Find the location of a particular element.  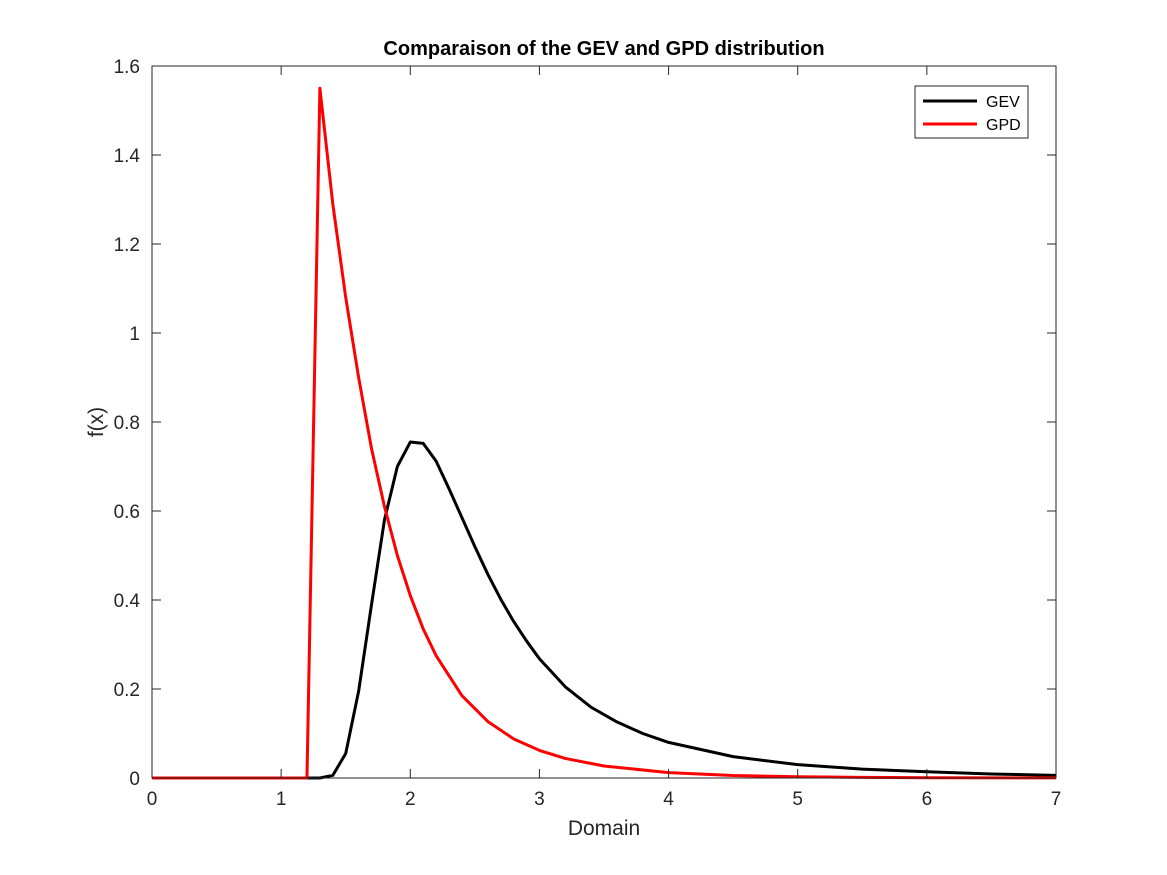

y-tick-label: 1 is located at coordinates (134, 334).